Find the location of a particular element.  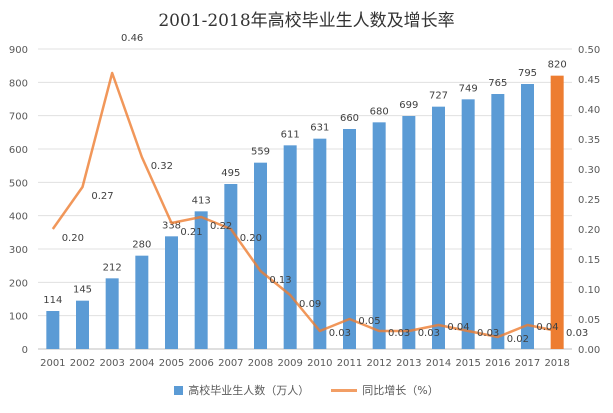

x-tick: 2006 is located at coordinates (200, 363).